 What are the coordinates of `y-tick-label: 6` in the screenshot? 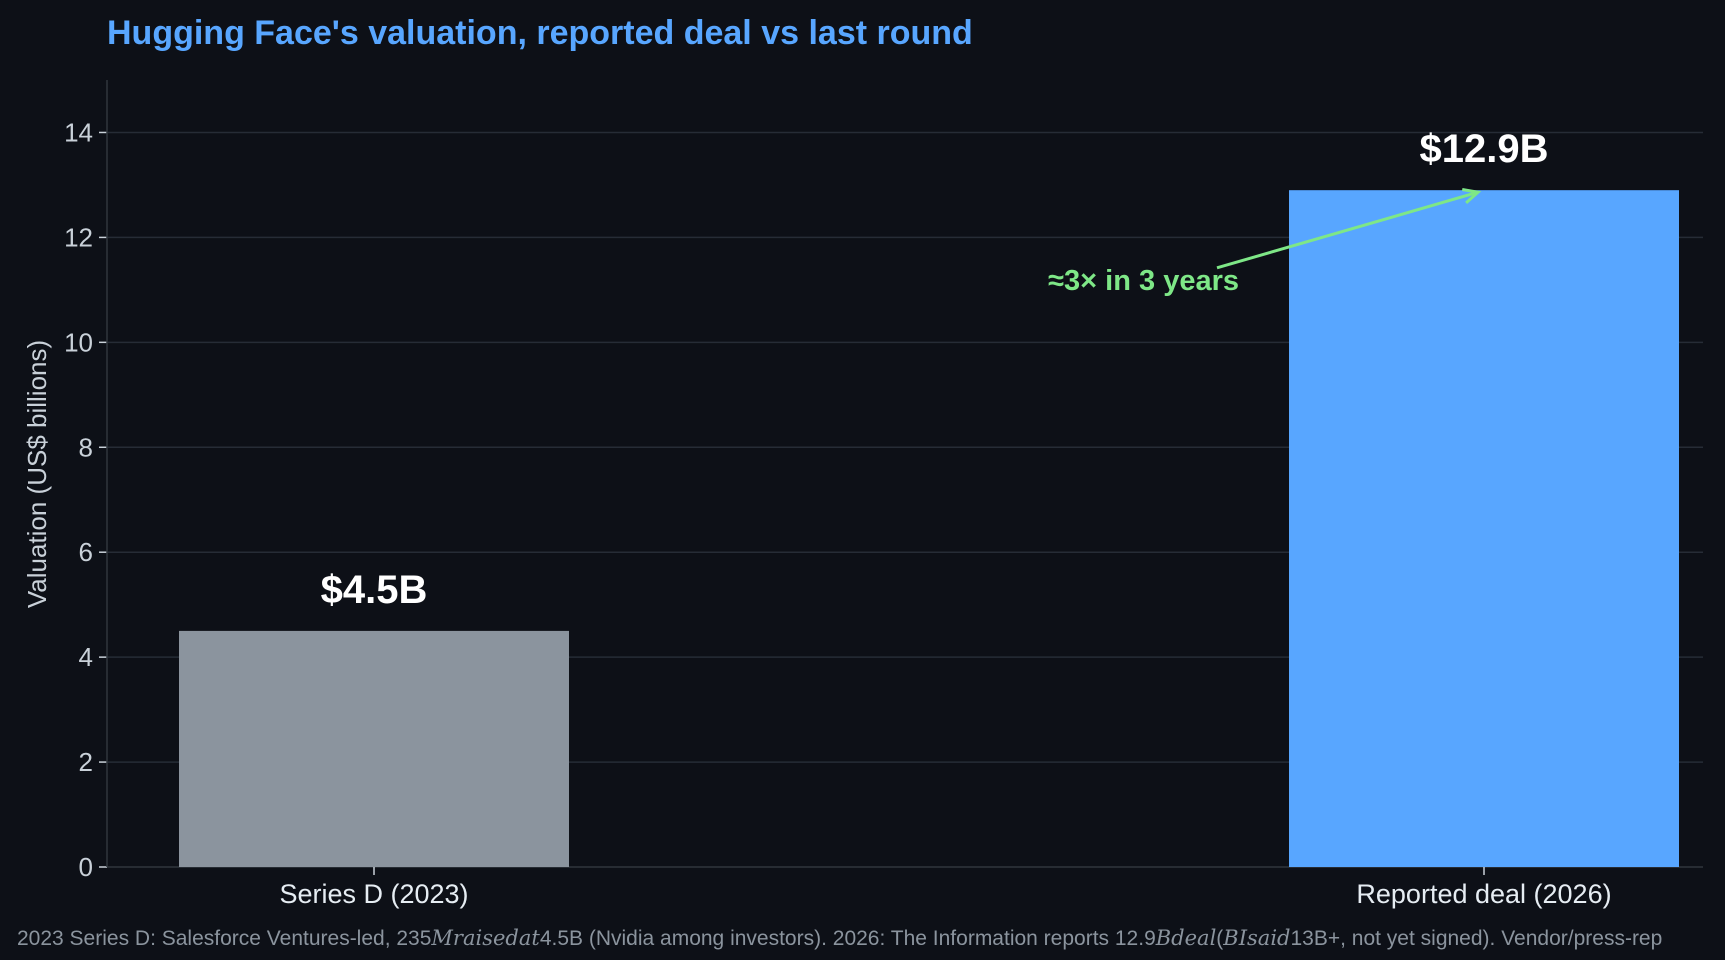 It's located at (86, 552).